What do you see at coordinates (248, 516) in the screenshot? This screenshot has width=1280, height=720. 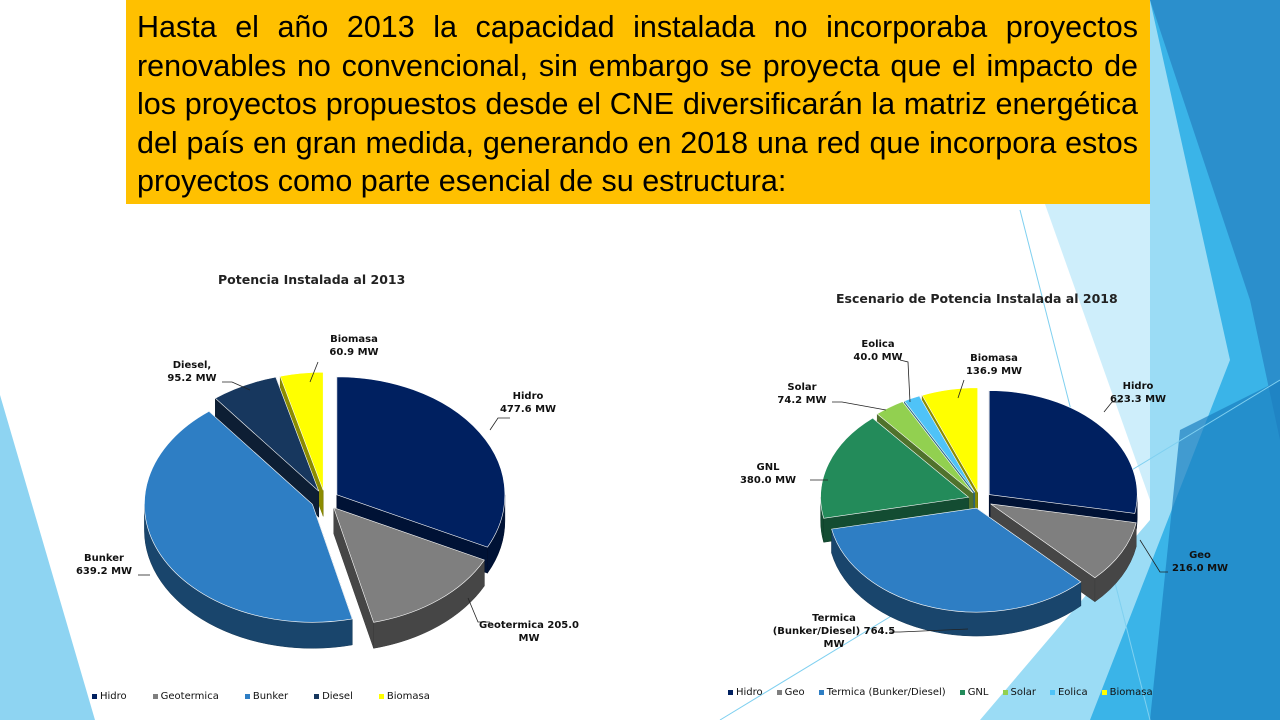 I see `chart1-slice-bunker` at bounding box center [248, 516].